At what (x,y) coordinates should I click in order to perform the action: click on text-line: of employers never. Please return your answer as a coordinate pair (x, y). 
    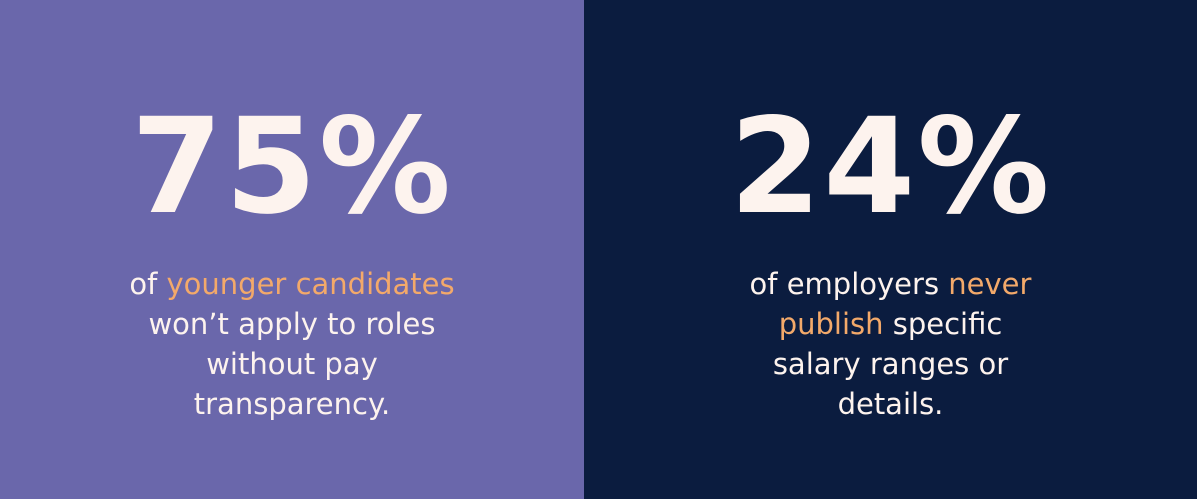
    Looking at the image, I should click on (891, 284).